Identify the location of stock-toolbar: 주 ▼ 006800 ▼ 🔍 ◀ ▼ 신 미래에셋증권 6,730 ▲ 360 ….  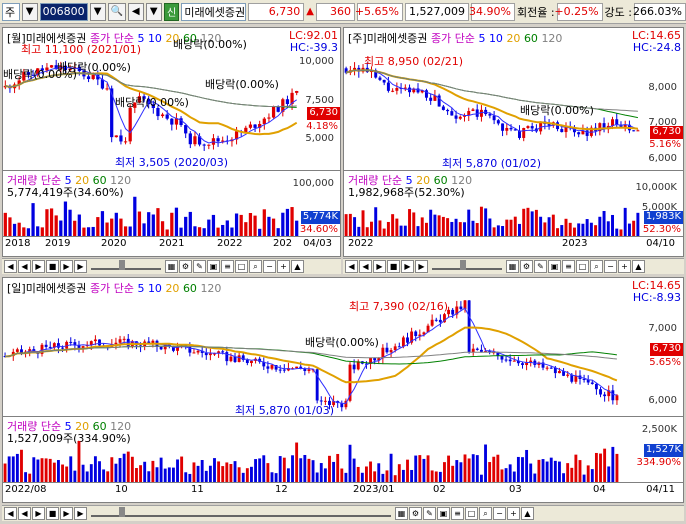
(343, 12).